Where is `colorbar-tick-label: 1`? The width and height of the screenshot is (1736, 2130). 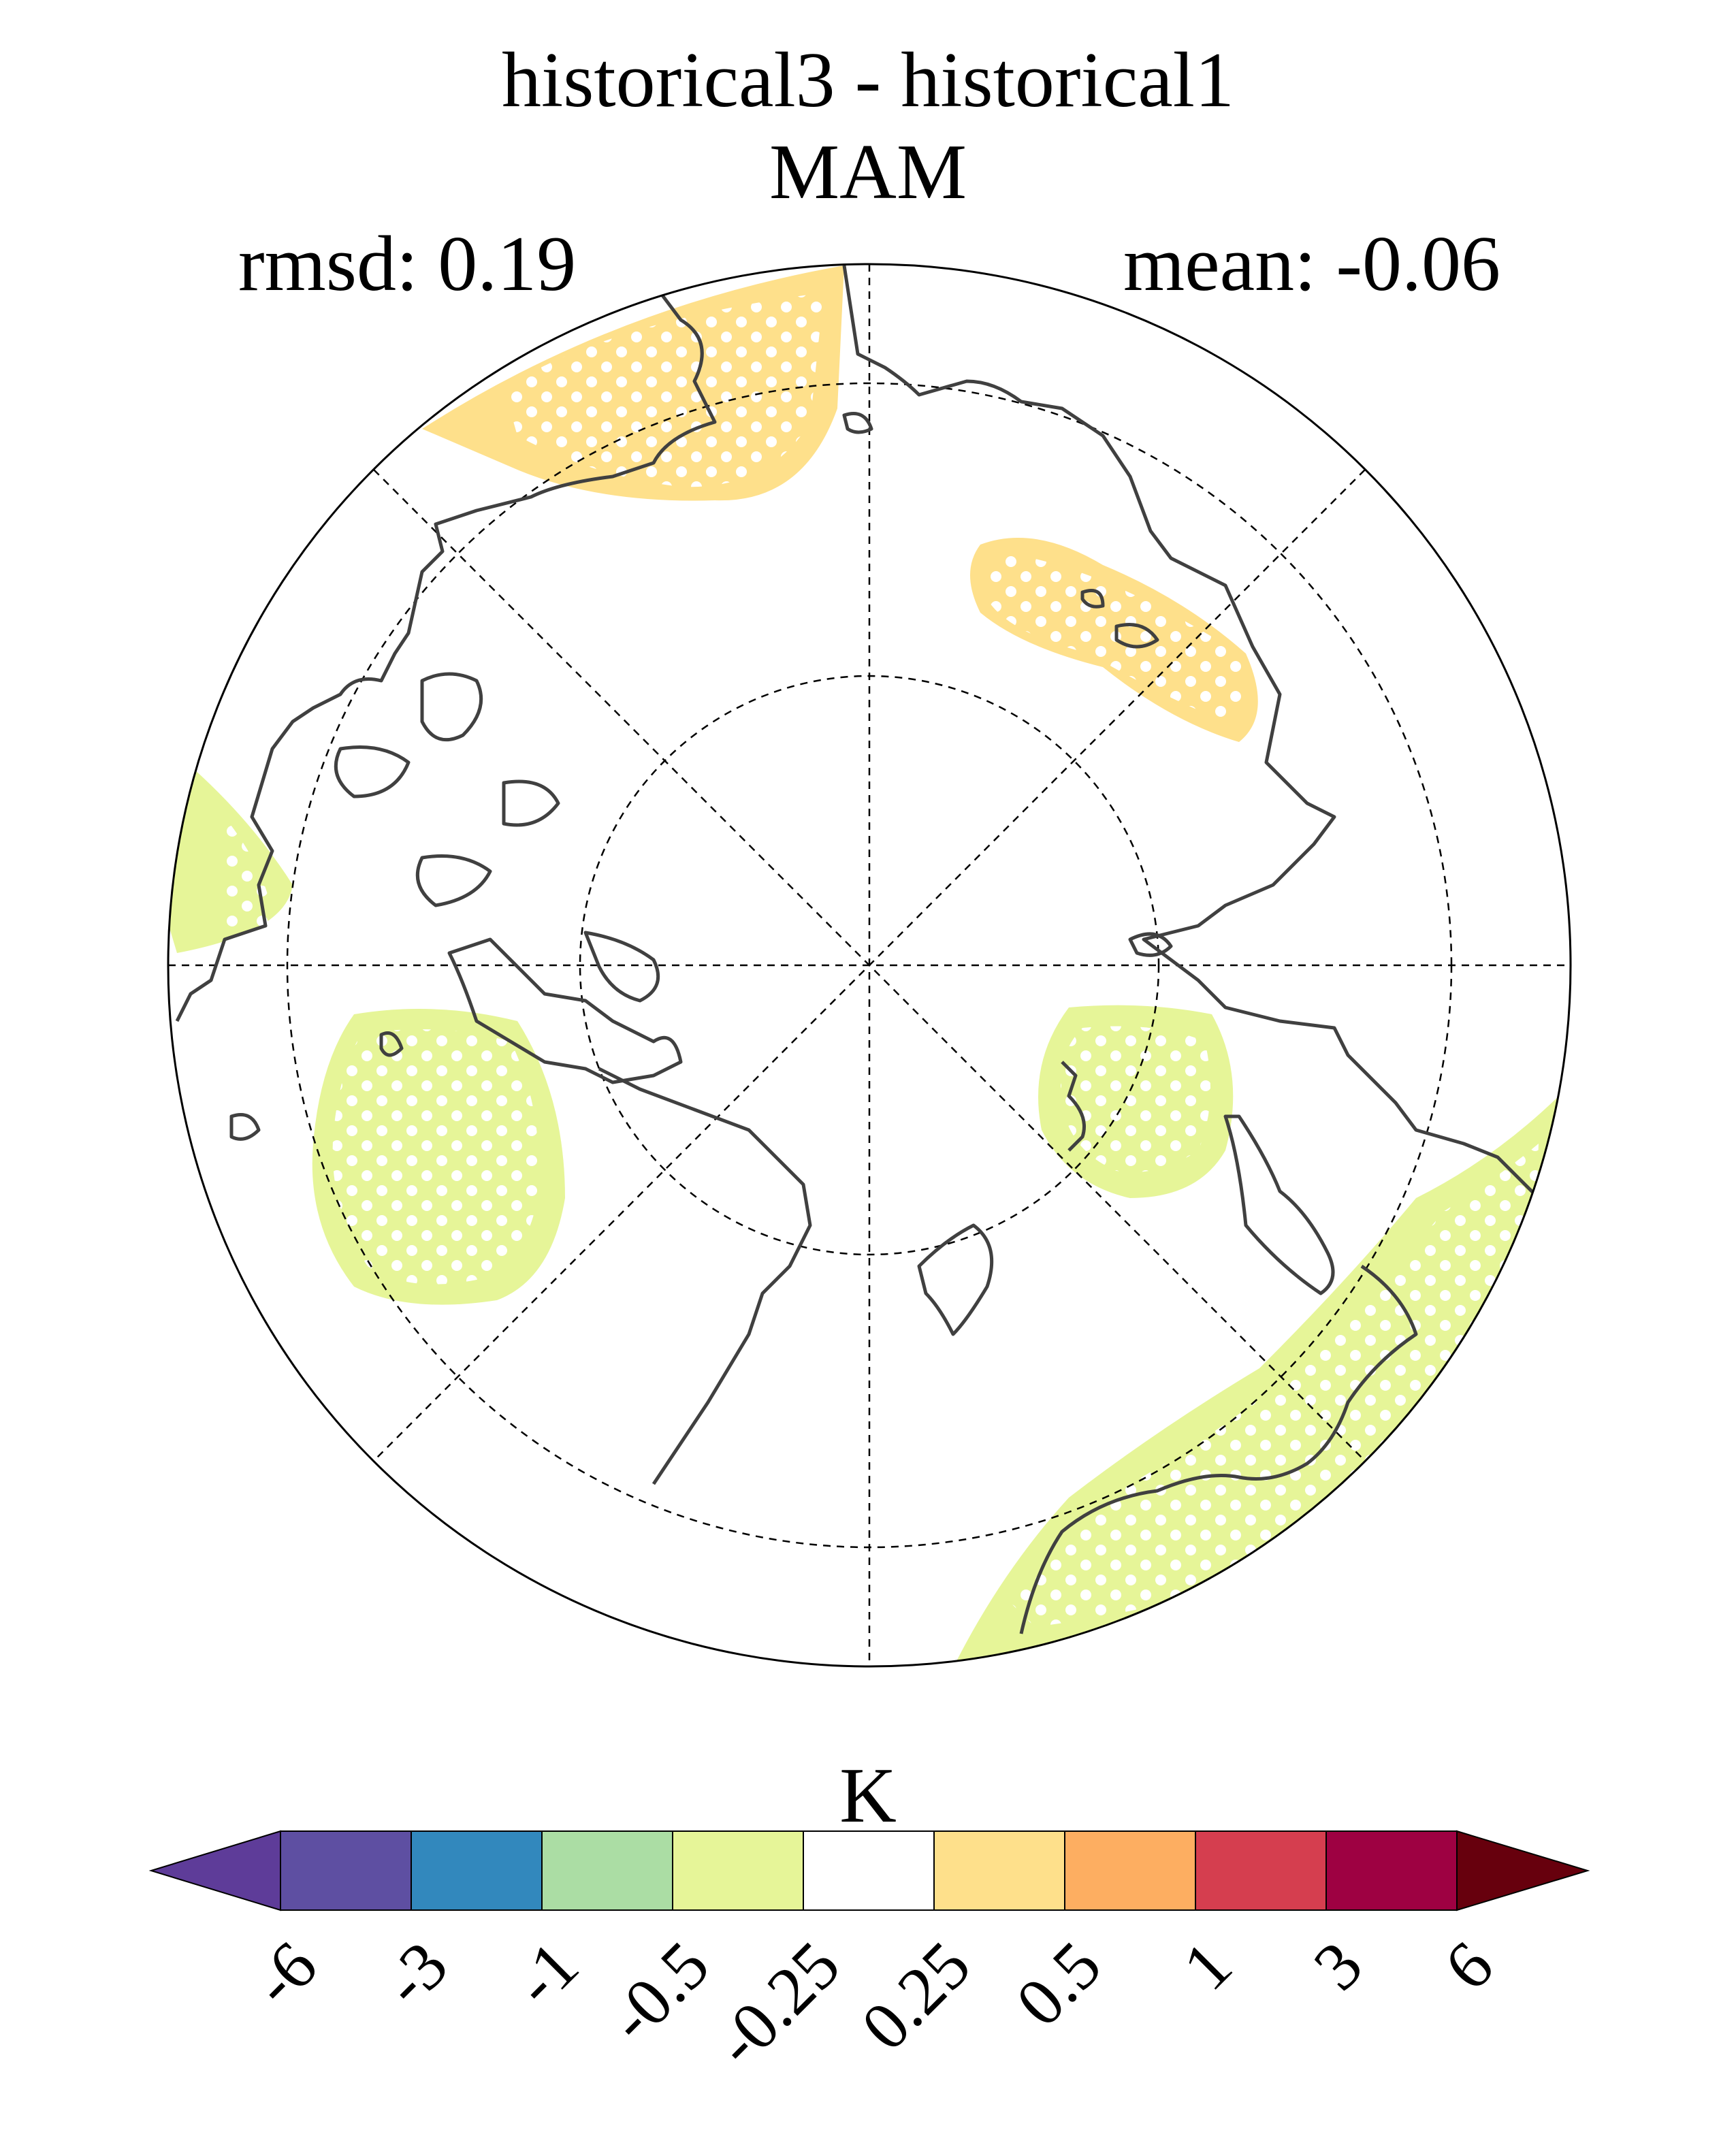
colorbar-tick-label: 1 is located at coordinates (1207, 1965).